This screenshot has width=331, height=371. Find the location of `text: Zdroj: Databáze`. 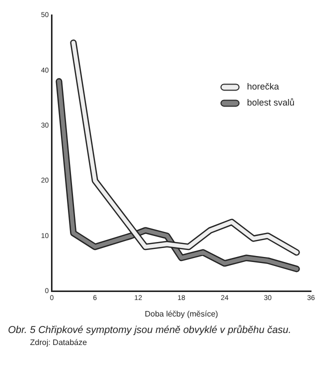

text: Zdroj: Databáze is located at coordinates (59, 342).